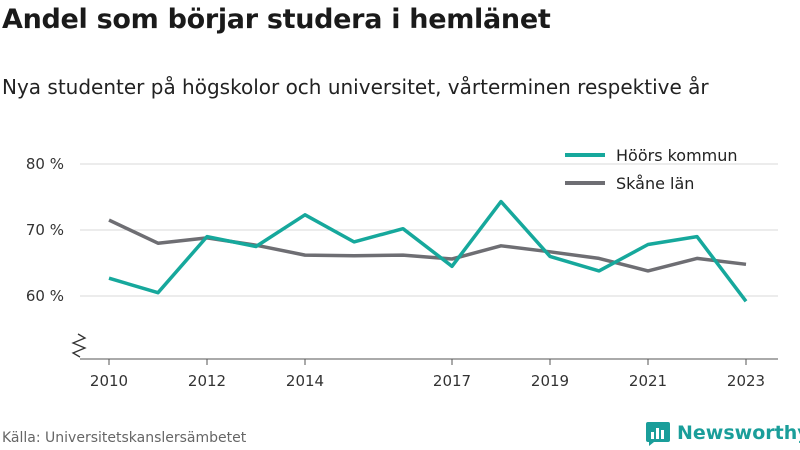  I want to click on chart-bar-icon, so click(658, 434).